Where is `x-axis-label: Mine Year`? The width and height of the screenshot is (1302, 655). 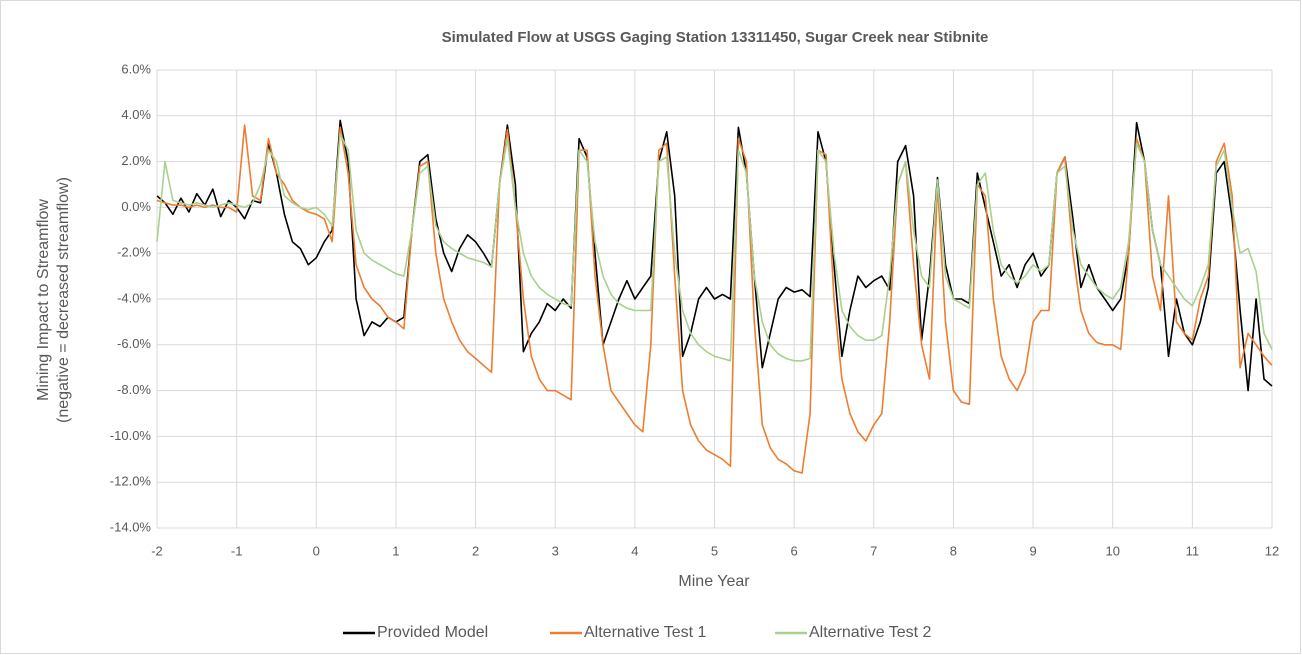
x-axis-label: Mine Year is located at coordinates (714, 581).